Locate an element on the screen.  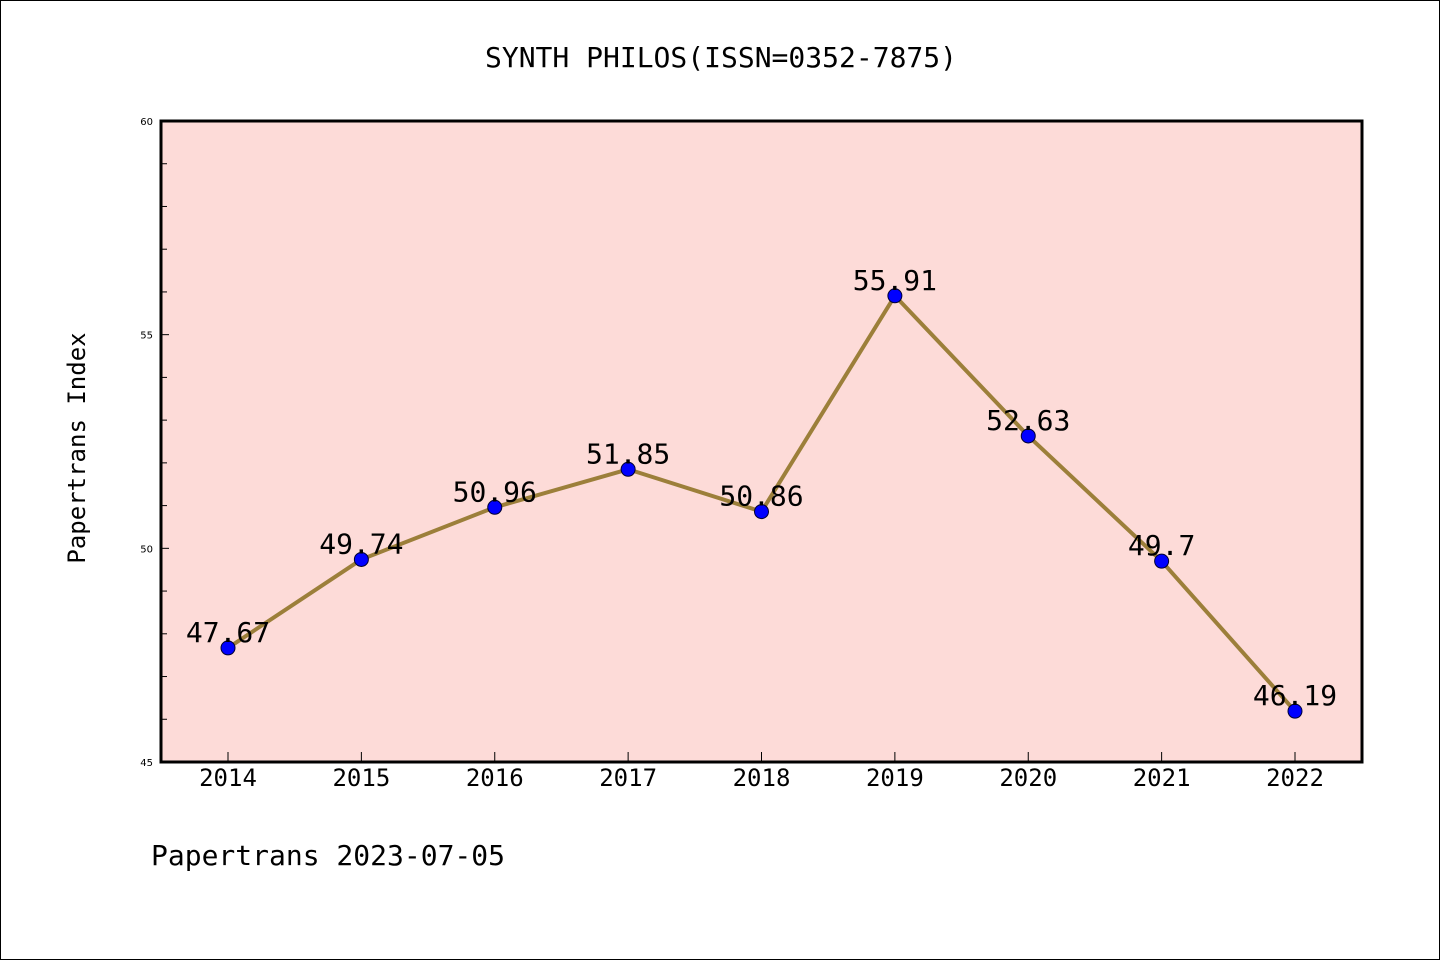
x-tick-label: 2016 is located at coordinates (495, 778).